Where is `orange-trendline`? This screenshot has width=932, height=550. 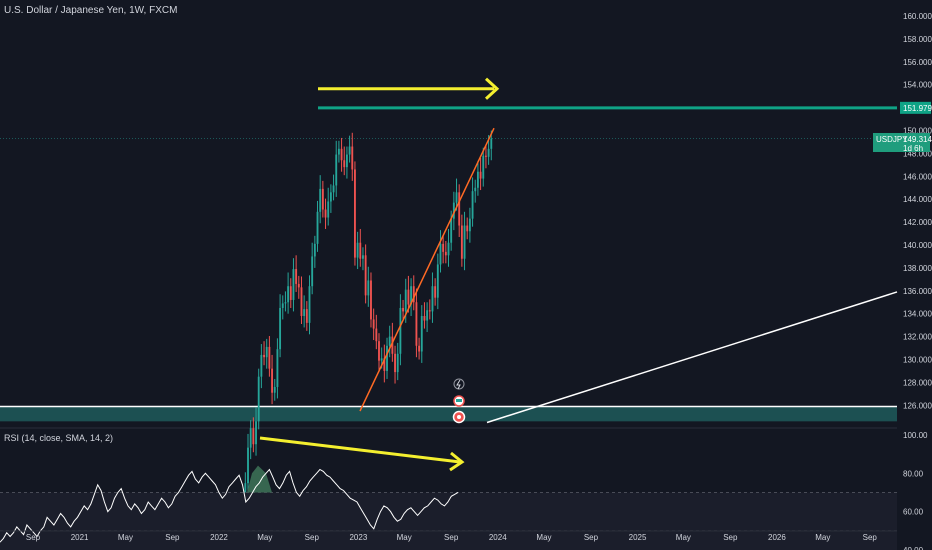 orange-trendline is located at coordinates (427, 269).